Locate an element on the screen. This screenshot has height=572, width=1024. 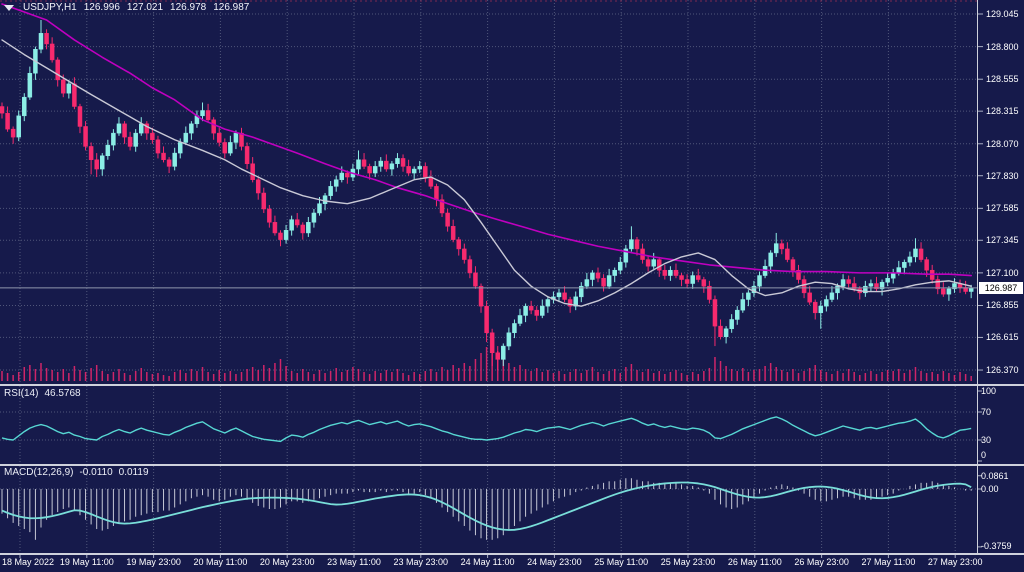
macd-signal-line is located at coordinates (486, 506).